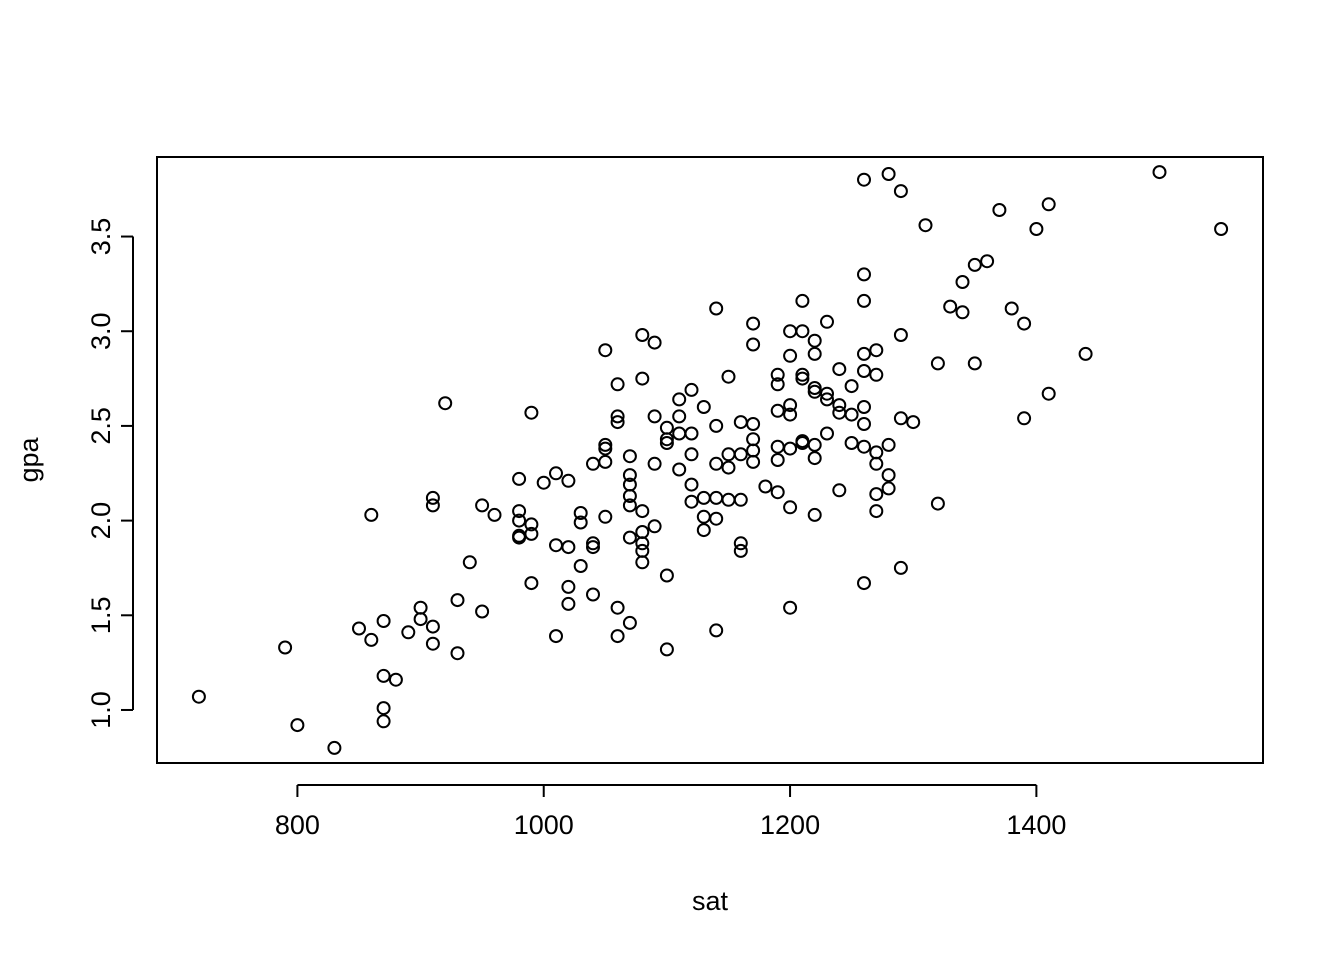 The image size is (1344, 960). Describe the element at coordinates (101, 331) in the screenshot. I see `y-tick-label: 3.0` at that location.